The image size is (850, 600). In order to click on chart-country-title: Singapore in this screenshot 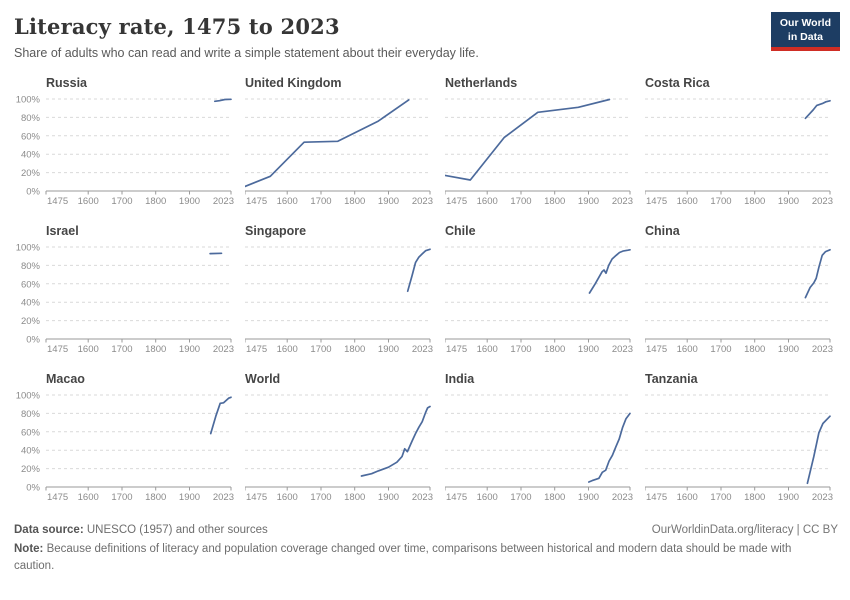, I will do `click(276, 231)`.